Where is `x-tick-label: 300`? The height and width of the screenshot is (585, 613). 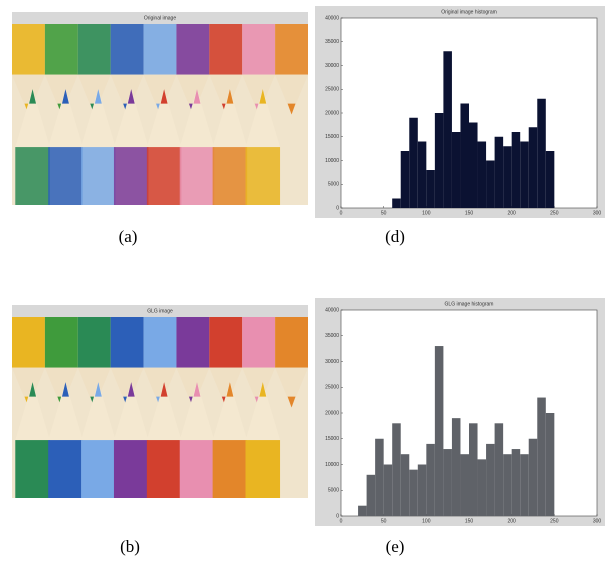 x-tick-label: 300 is located at coordinates (597, 521).